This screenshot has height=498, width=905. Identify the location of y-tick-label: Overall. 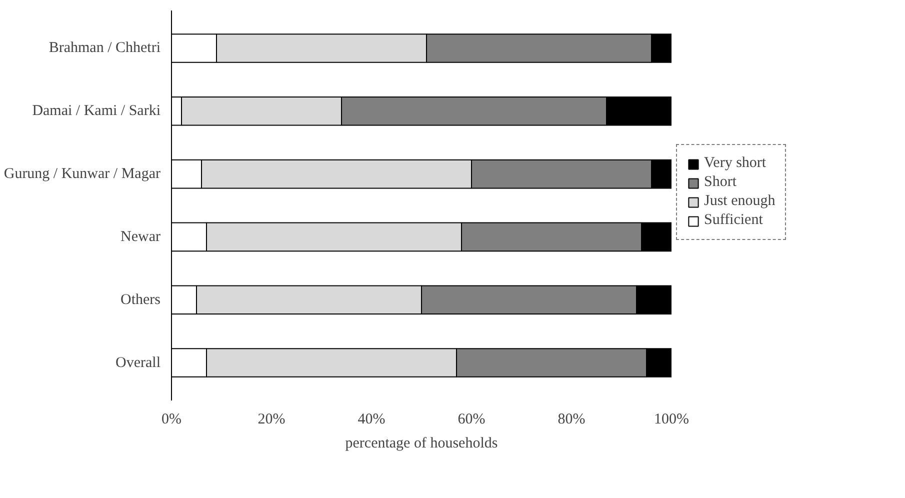
(138, 362).